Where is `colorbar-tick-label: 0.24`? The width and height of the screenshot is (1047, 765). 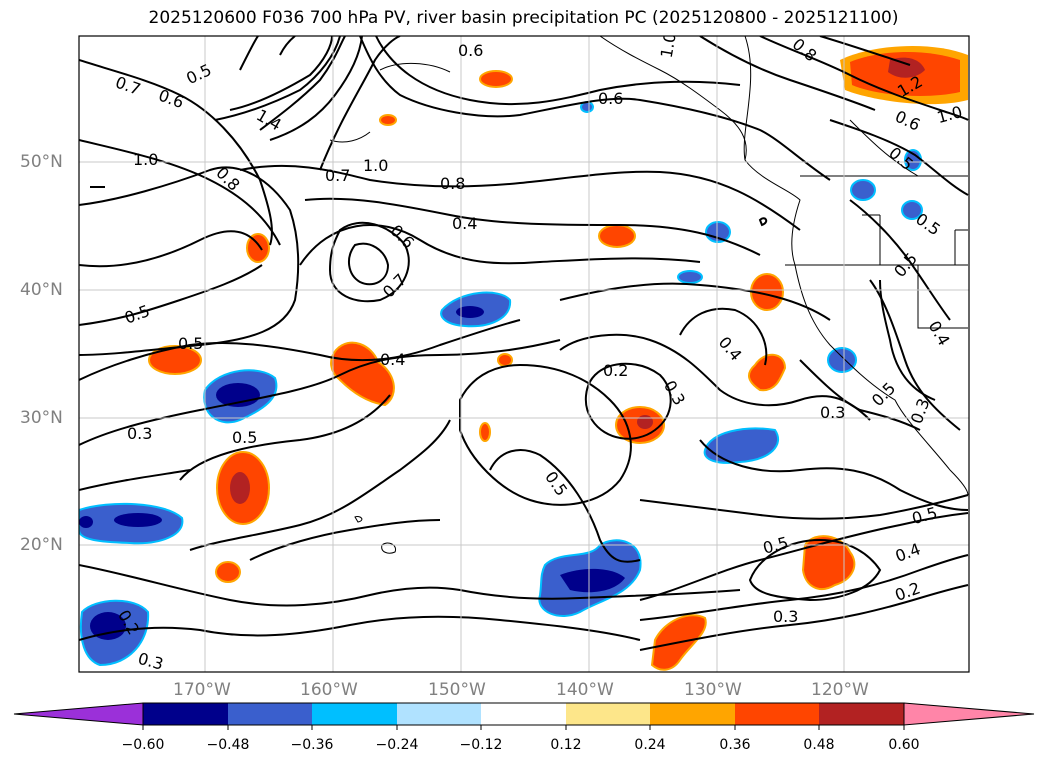 colorbar-tick-label: 0.24 is located at coordinates (650, 745).